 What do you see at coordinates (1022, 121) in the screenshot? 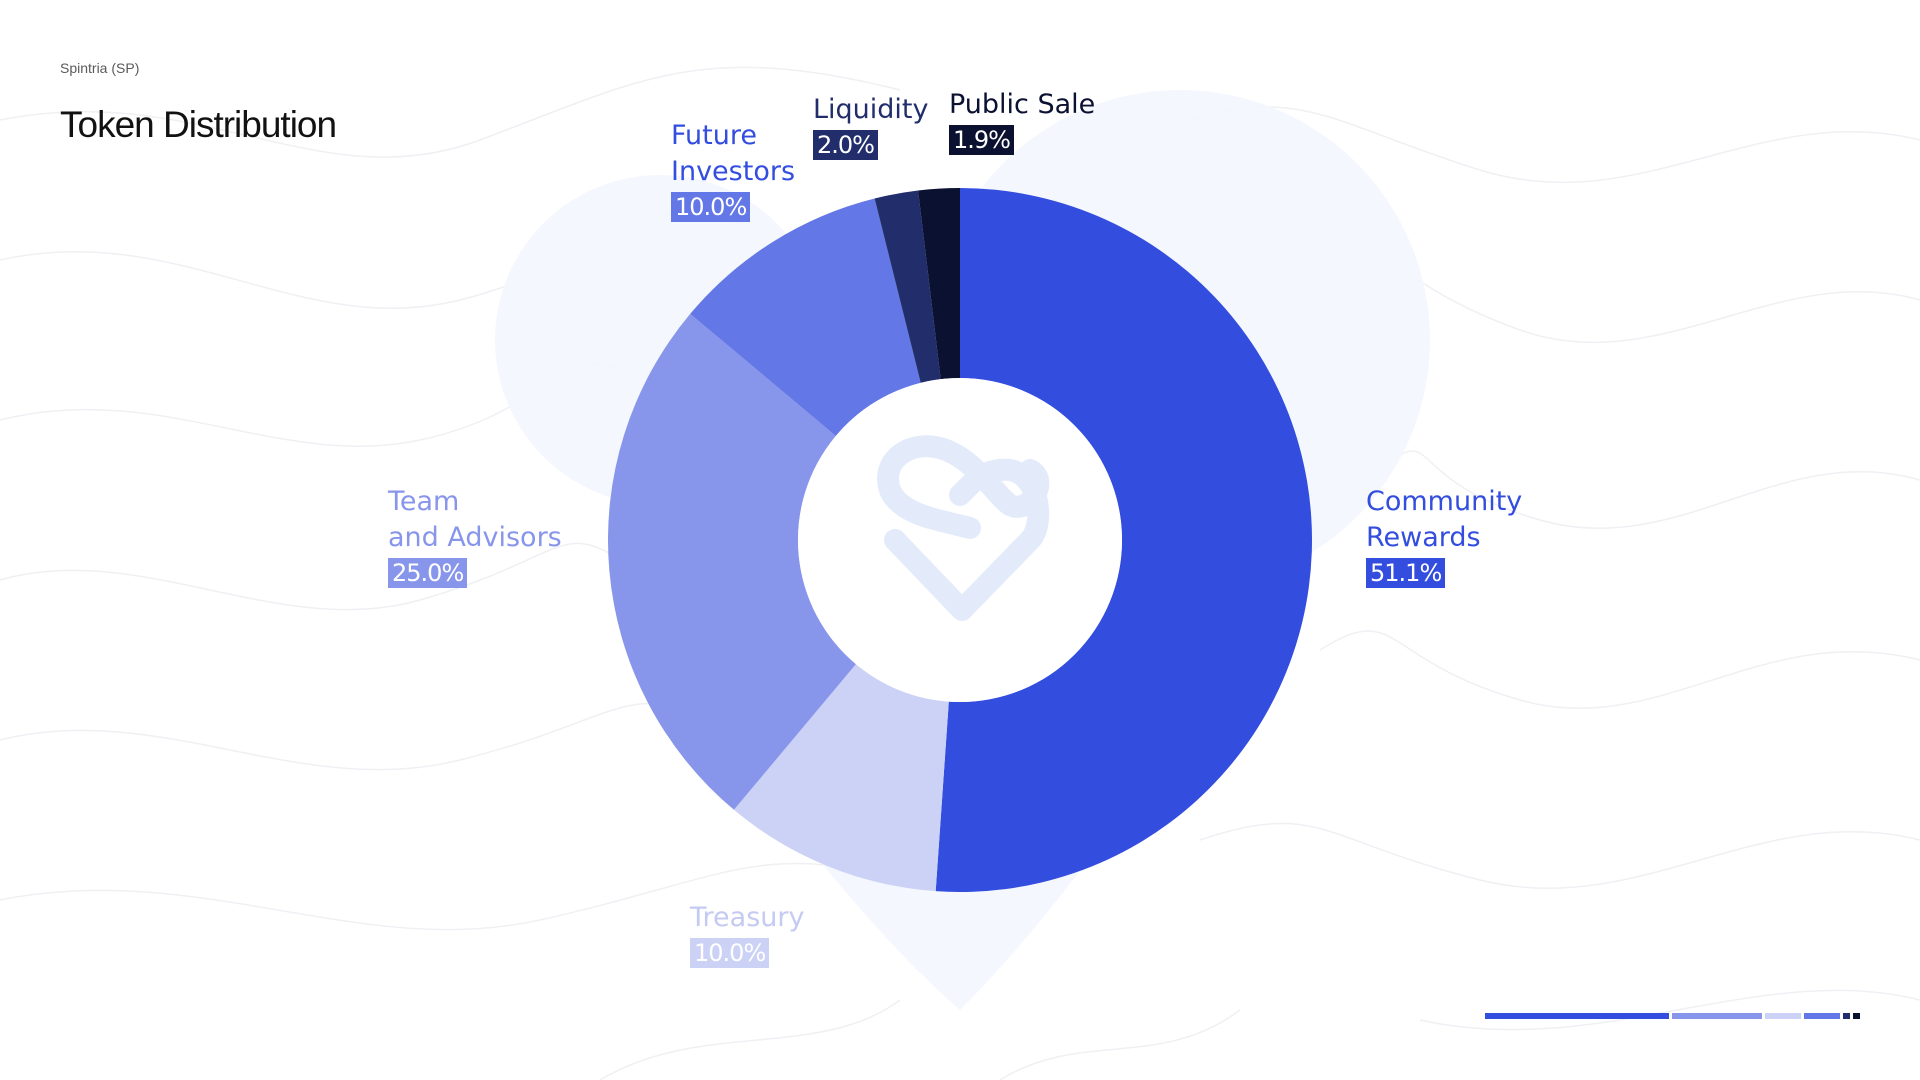
I see `slice-label-public-sale: Public Sale 1.9%` at bounding box center [1022, 121].